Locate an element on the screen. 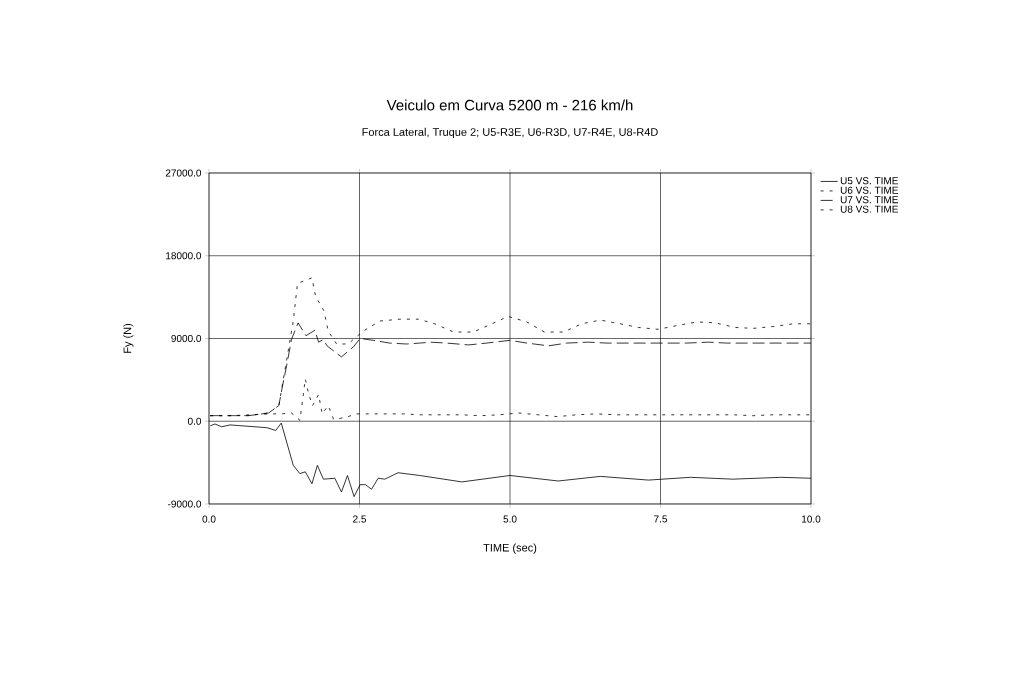  y-tick-label: 27000.0 is located at coordinates (183, 173).